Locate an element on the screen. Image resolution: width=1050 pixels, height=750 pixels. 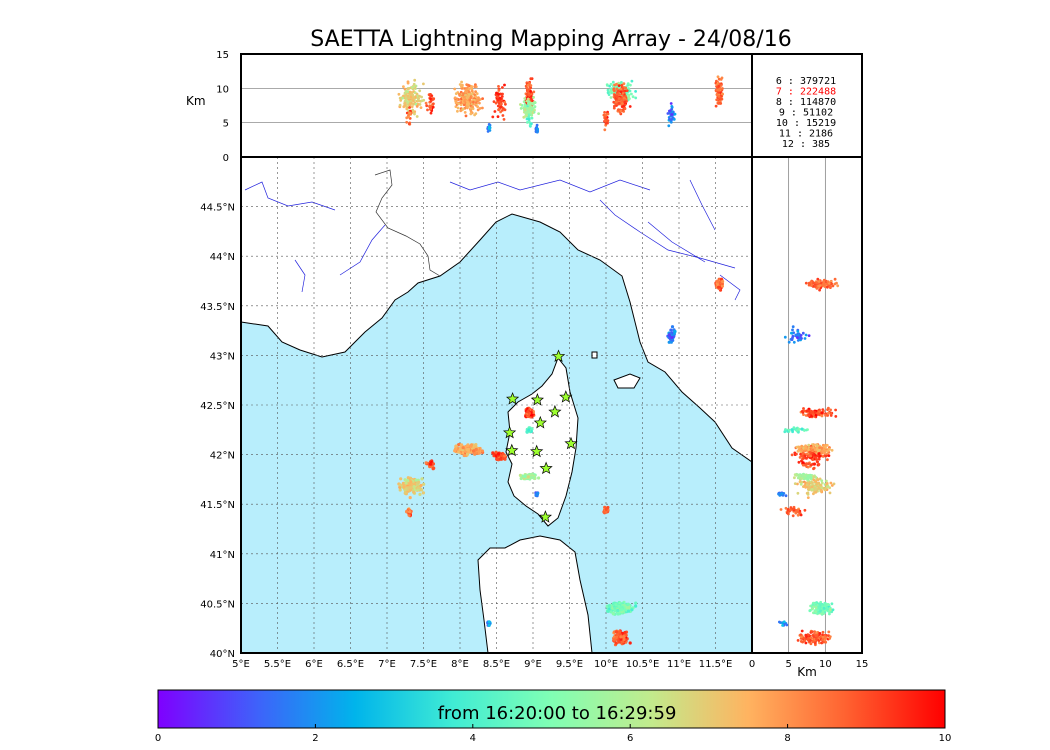
legend-entry: 6 : 379721 is located at coordinates (806, 81).